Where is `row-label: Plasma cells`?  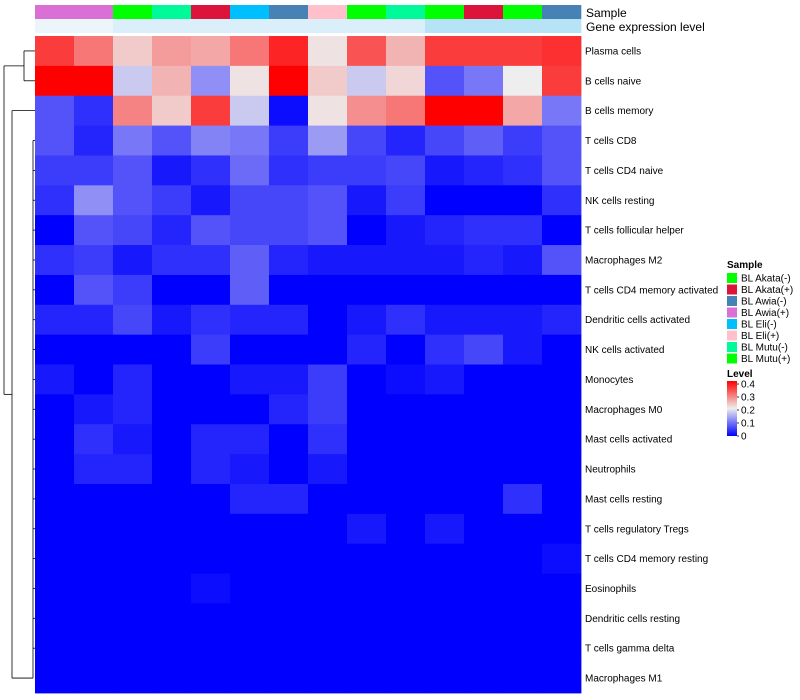
row-label: Plasma cells is located at coordinates (613, 51).